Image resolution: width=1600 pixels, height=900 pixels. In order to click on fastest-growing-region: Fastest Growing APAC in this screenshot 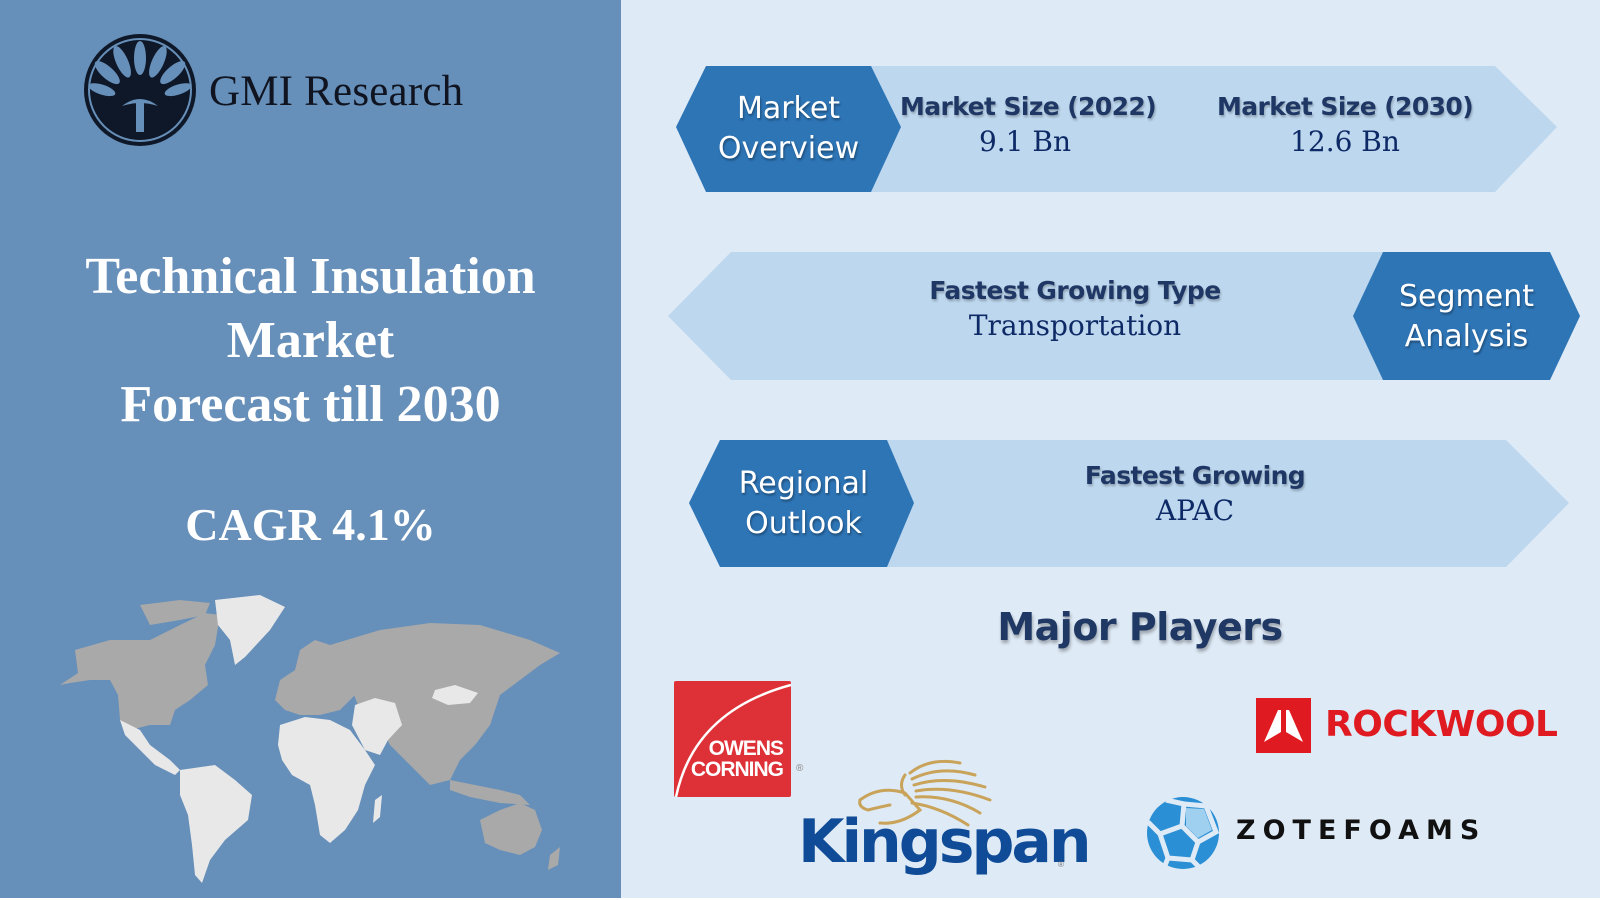, I will do `click(1195, 494)`.